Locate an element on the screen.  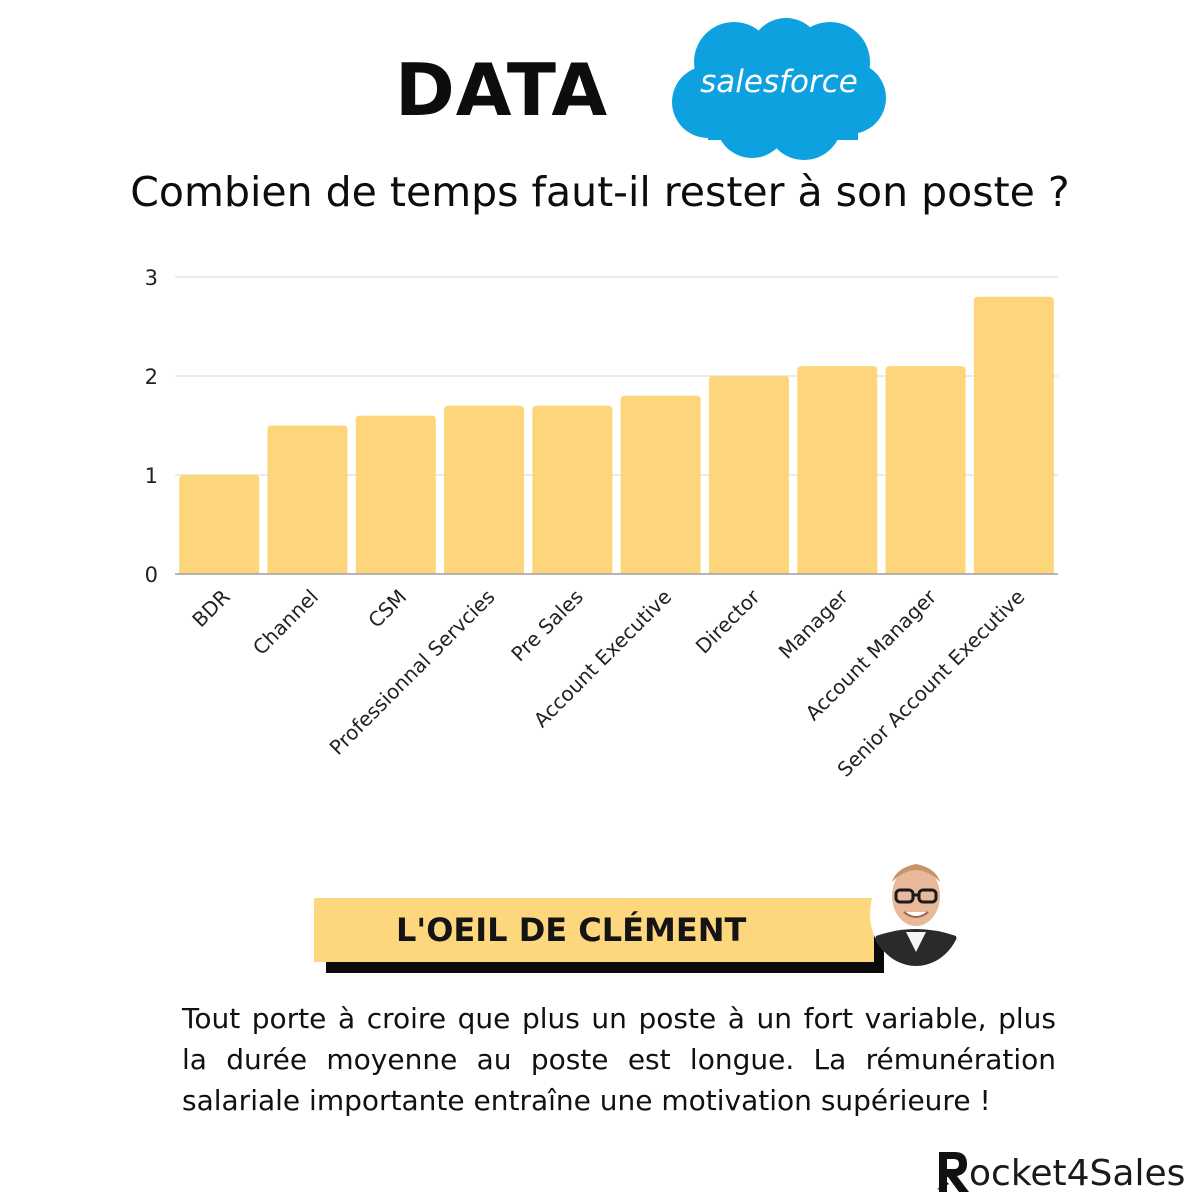
x-tick-label: Pre Sales is located at coordinates (547, 626).